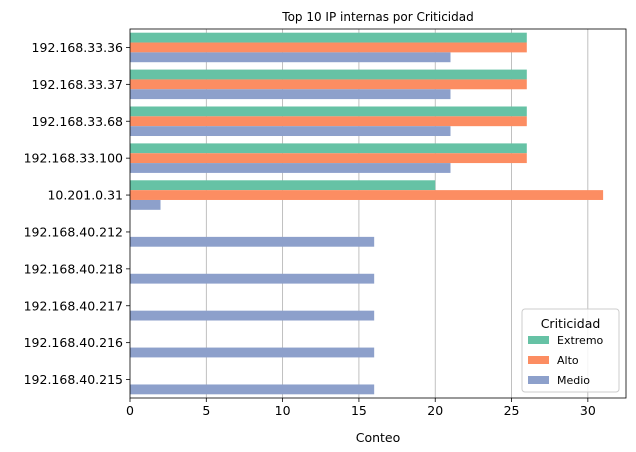 The width and height of the screenshot is (636, 452). Describe the element at coordinates (538, 360) in the screenshot. I see `legend-swatch-alto` at that location.